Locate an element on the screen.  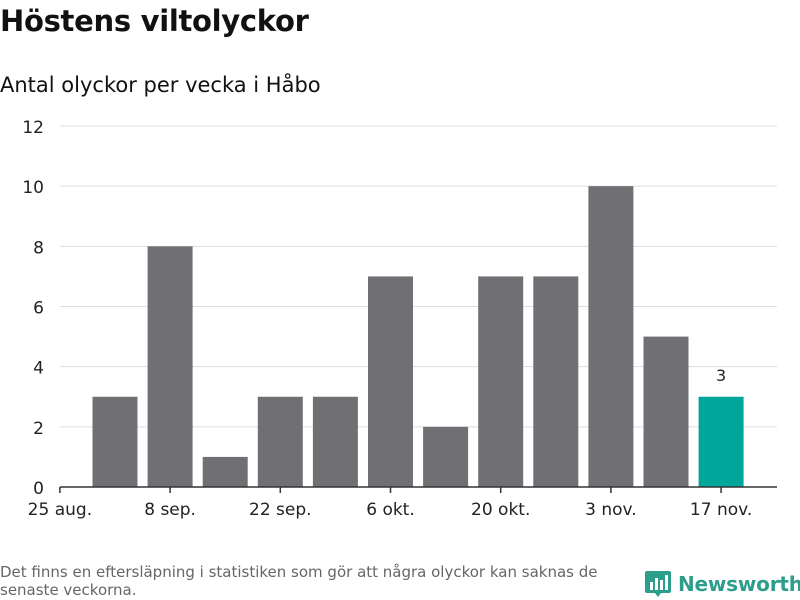
x-tick-label: 20 okt. is located at coordinates (500, 510).